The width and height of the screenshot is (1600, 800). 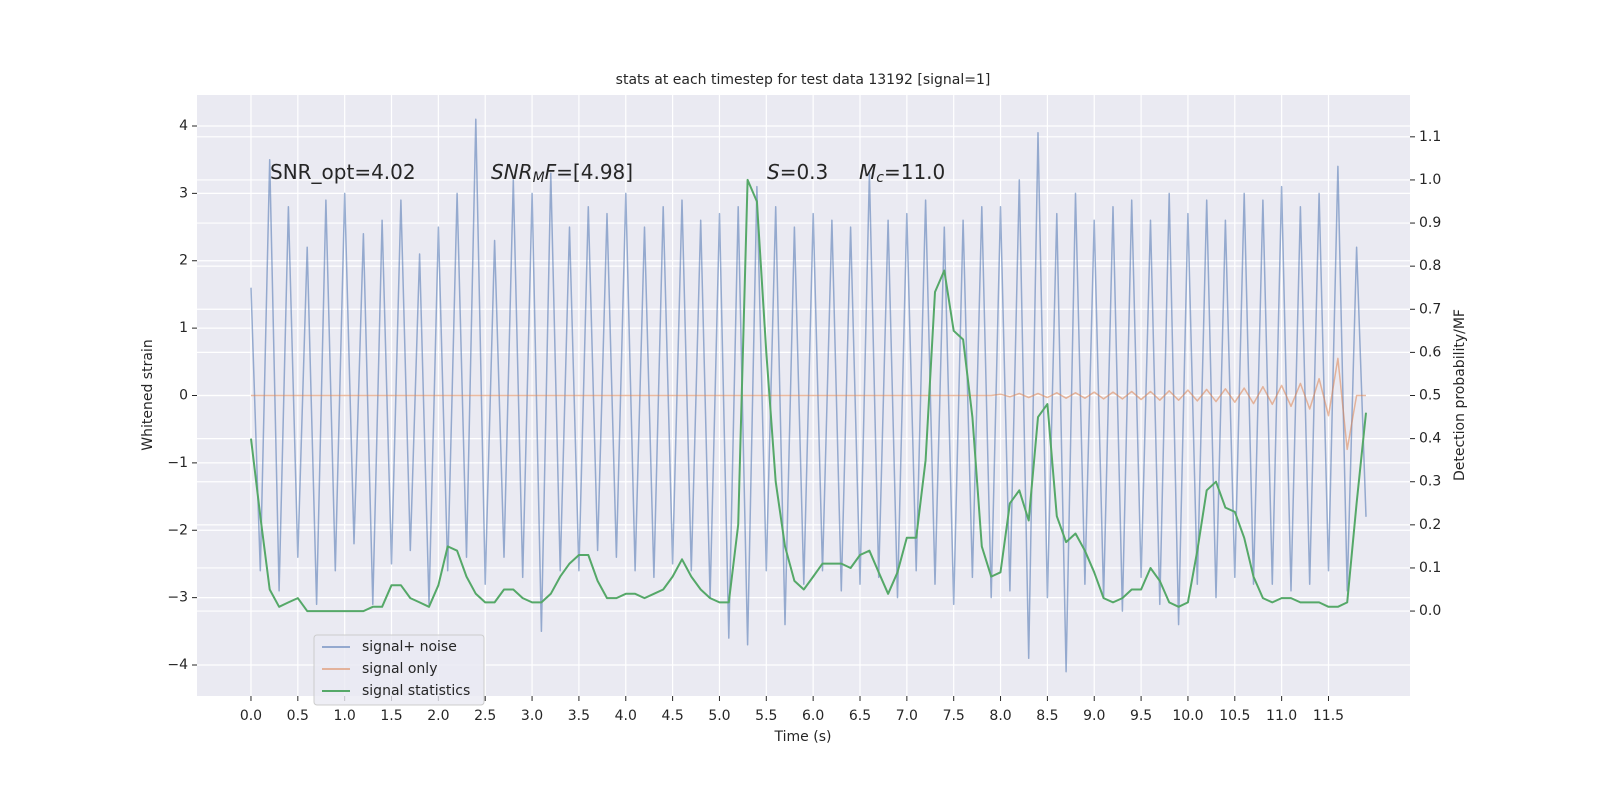 What do you see at coordinates (1430, 396) in the screenshot?
I see `y2-tick-label: 0.5` at bounding box center [1430, 396].